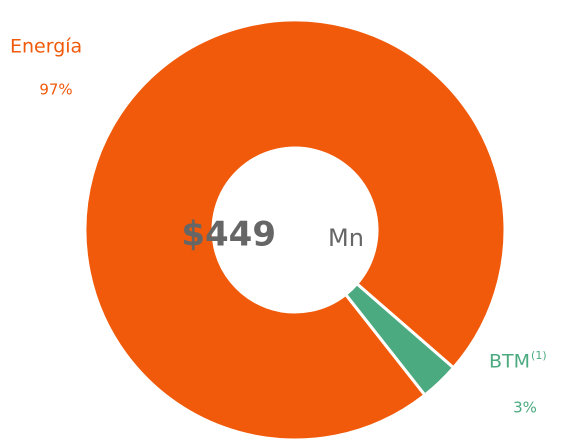 The height and width of the screenshot is (447, 563). I want to click on category-label: BTM, so click(509, 362).